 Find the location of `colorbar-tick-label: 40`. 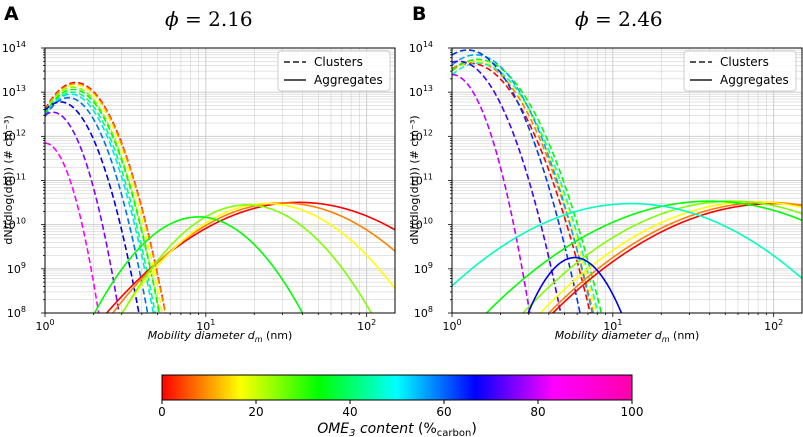

colorbar-tick-label: 40 is located at coordinates (349, 412).